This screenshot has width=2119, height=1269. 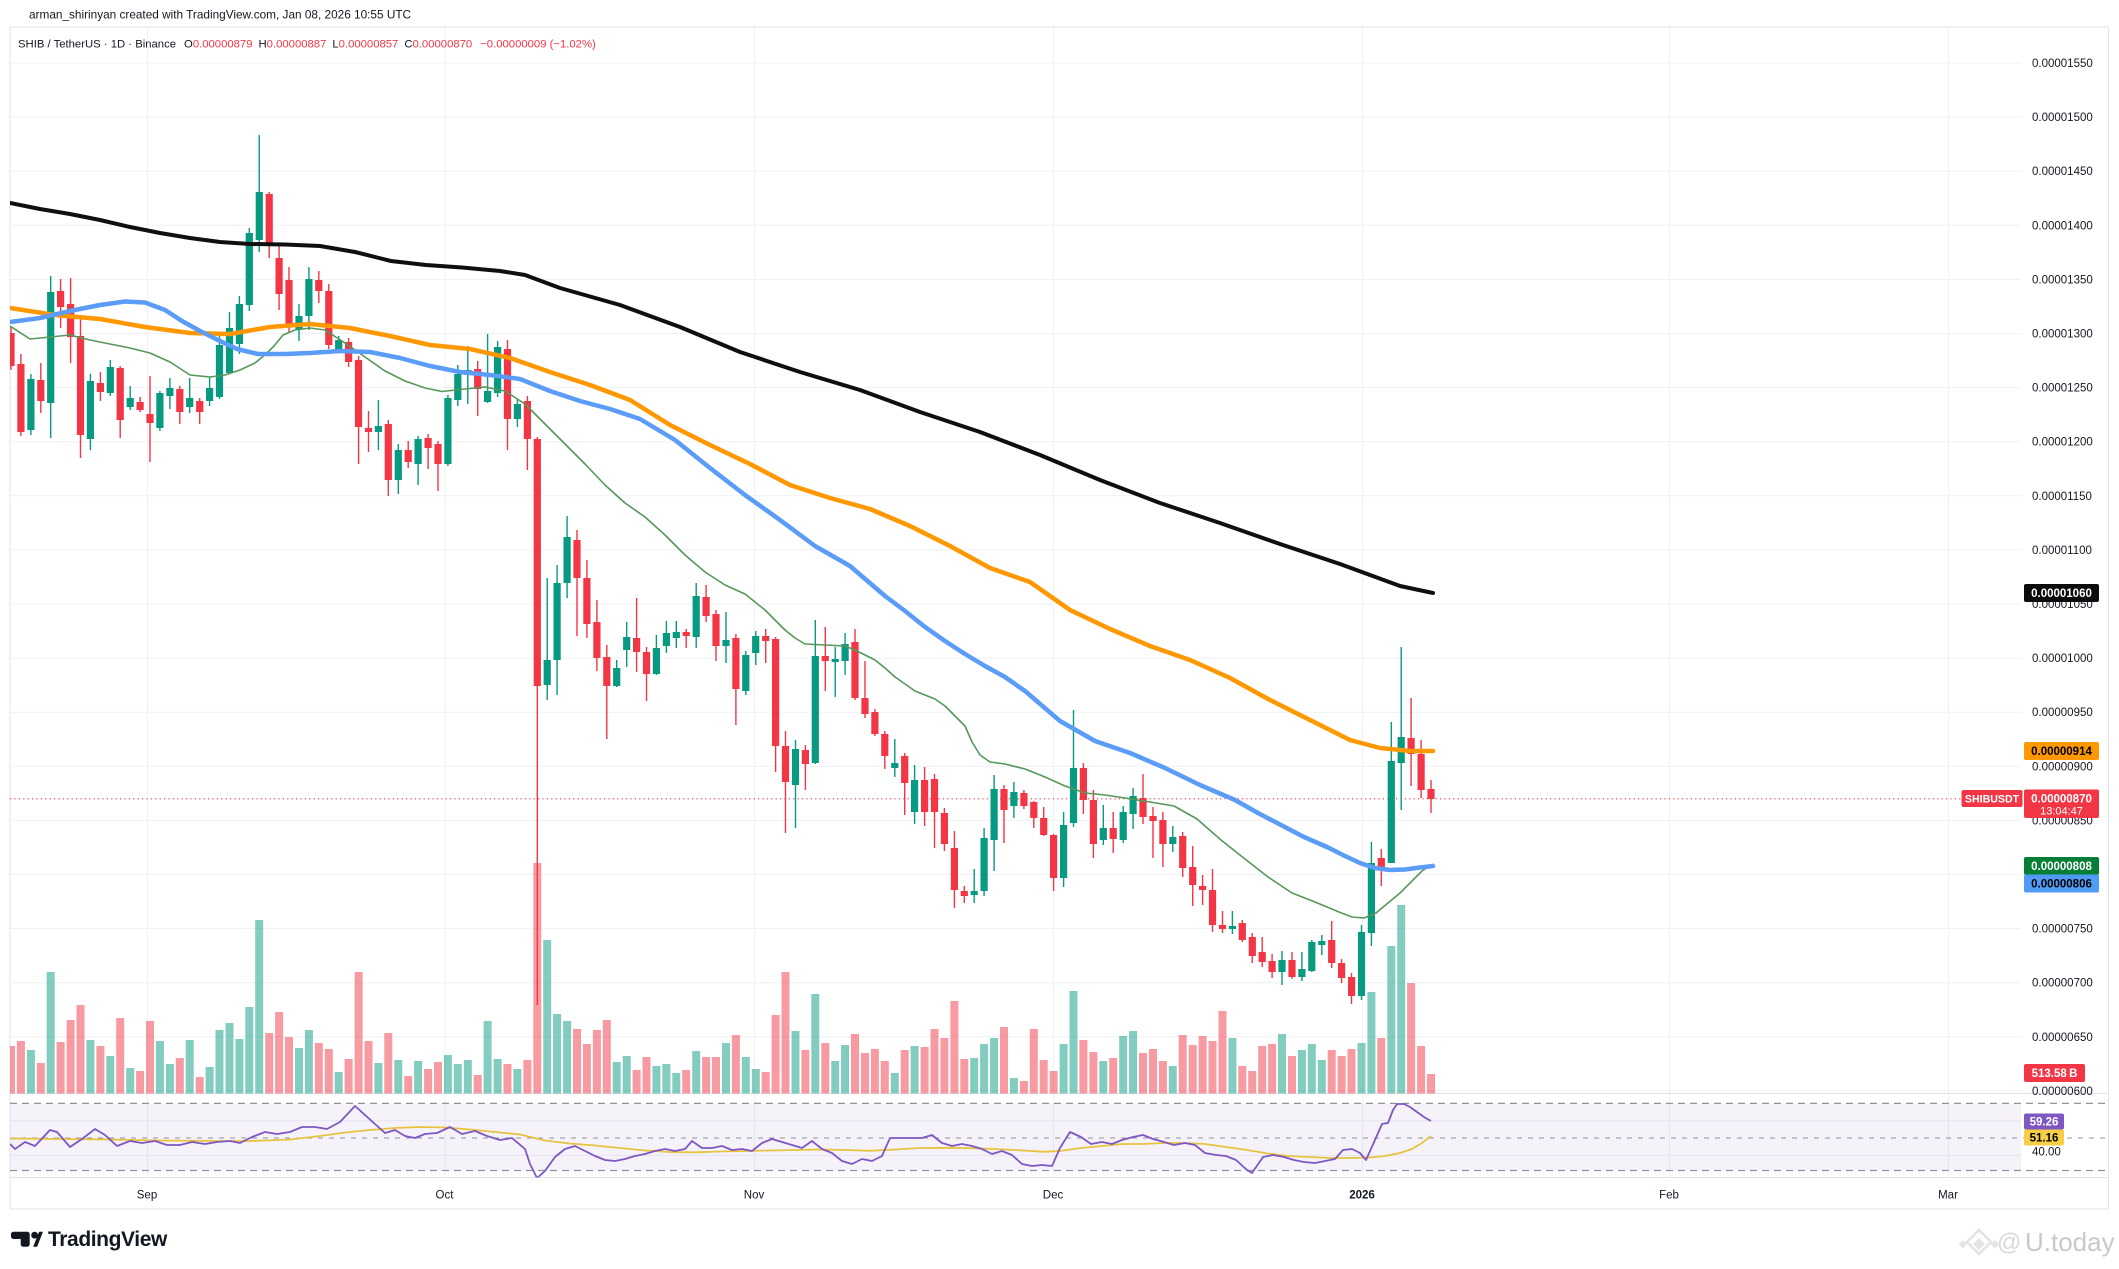 What do you see at coordinates (1992, 799) in the screenshot?
I see `svg-text: SHIBUSDT` at bounding box center [1992, 799].